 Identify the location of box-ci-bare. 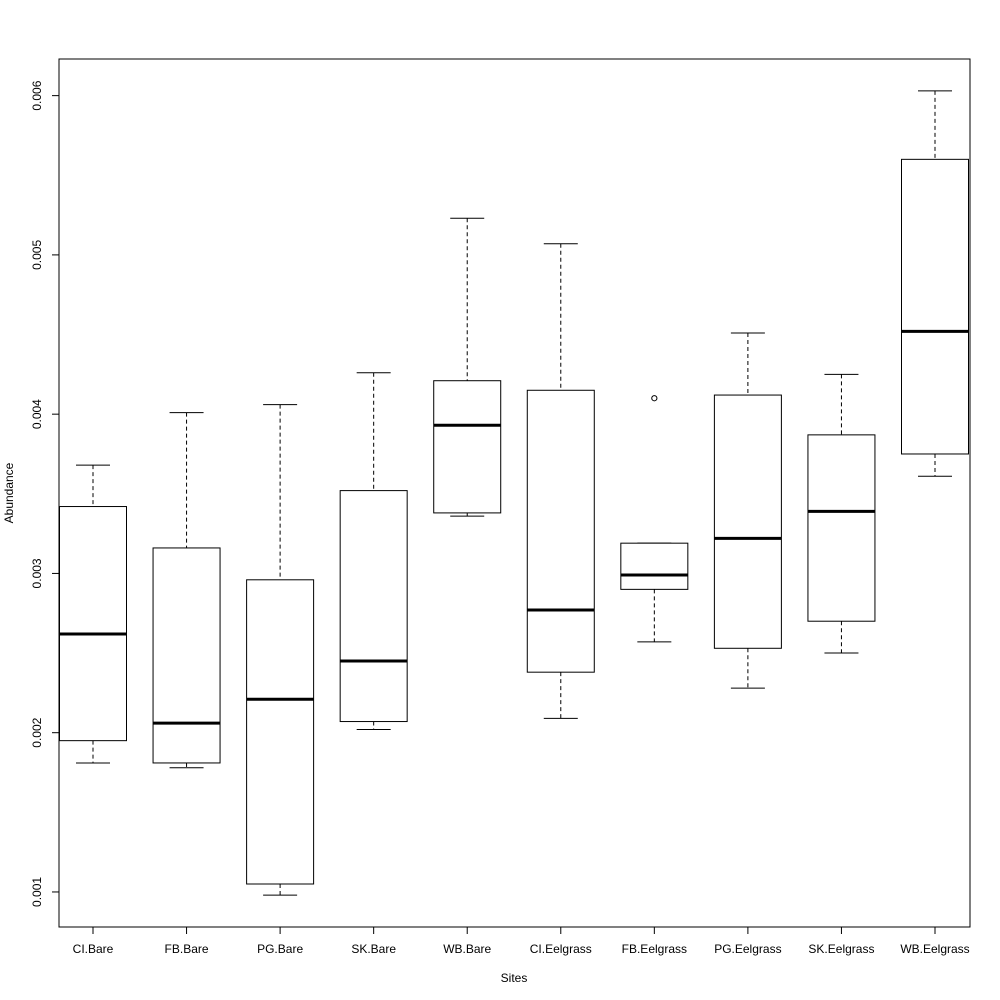
(93, 614).